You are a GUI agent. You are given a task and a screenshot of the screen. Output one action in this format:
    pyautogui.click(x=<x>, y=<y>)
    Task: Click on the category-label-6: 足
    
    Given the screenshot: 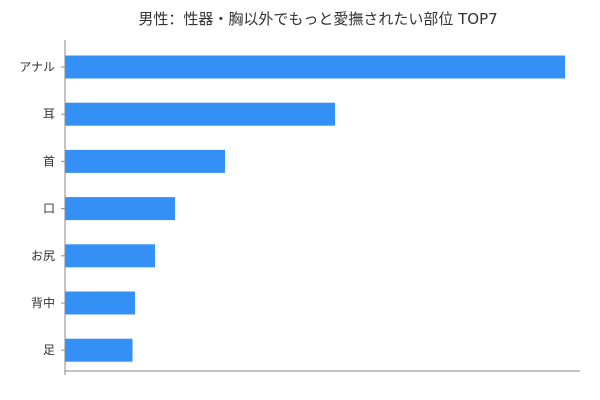 What is the action you would take?
    pyautogui.click(x=49, y=350)
    